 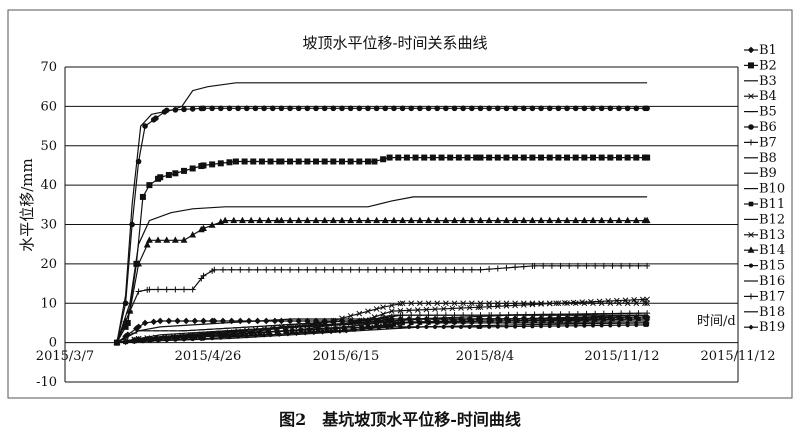 I want to click on y-tick-label: 60, so click(x=48, y=106).